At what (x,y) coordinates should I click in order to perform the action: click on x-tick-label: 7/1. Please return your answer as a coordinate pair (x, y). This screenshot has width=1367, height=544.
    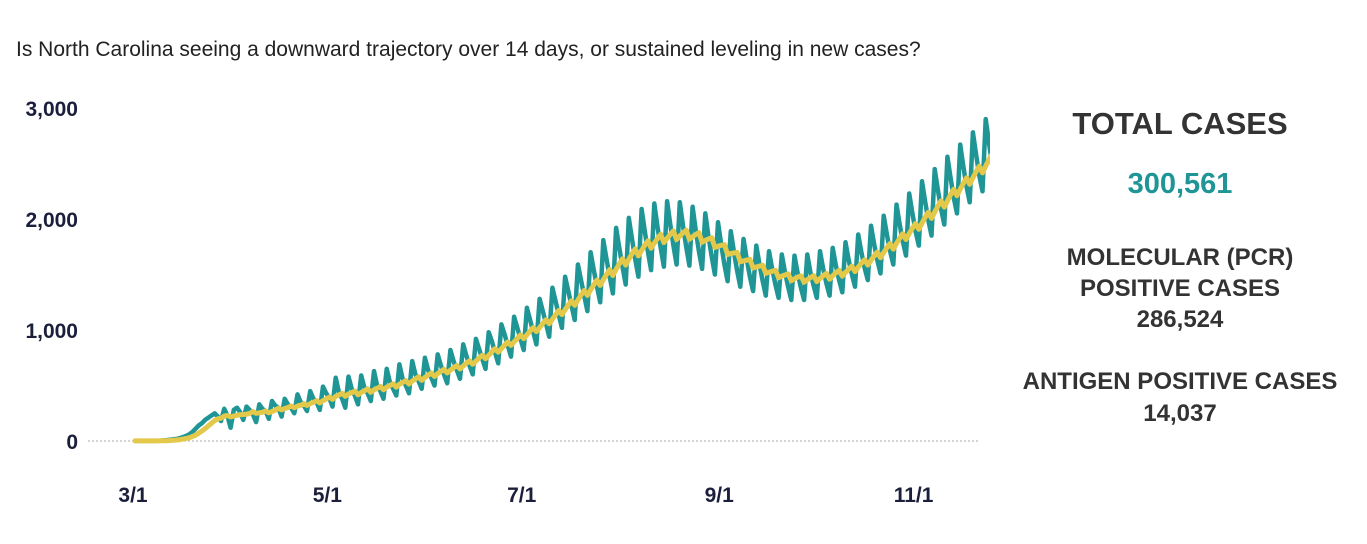
    Looking at the image, I should click on (522, 495).